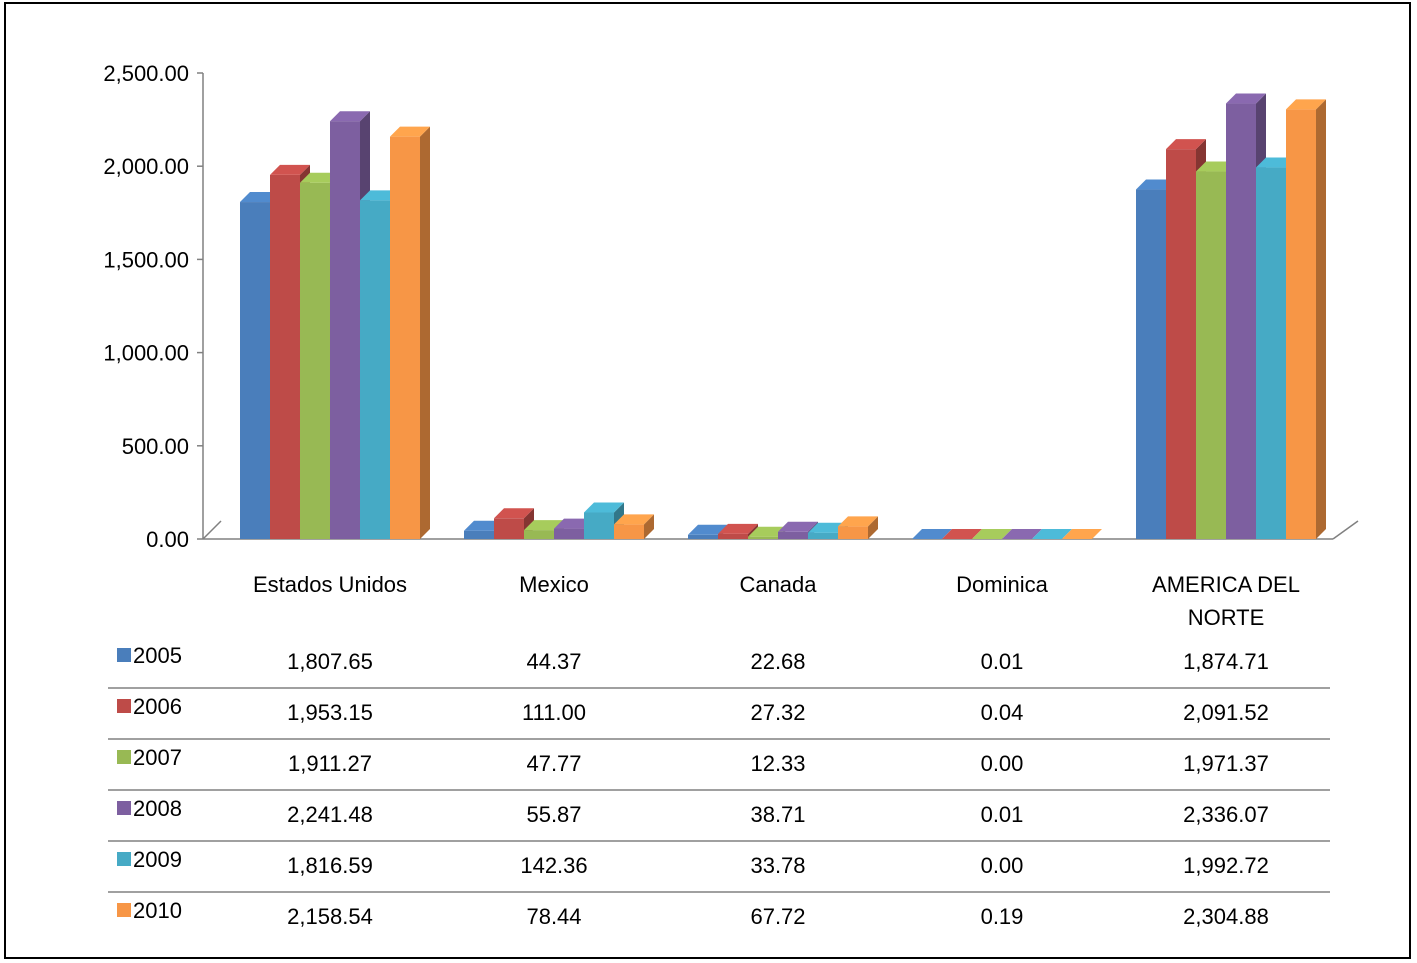 This screenshot has height=963, width=1417. I want to click on x-category-label: Dominica, so click(1002, 584).